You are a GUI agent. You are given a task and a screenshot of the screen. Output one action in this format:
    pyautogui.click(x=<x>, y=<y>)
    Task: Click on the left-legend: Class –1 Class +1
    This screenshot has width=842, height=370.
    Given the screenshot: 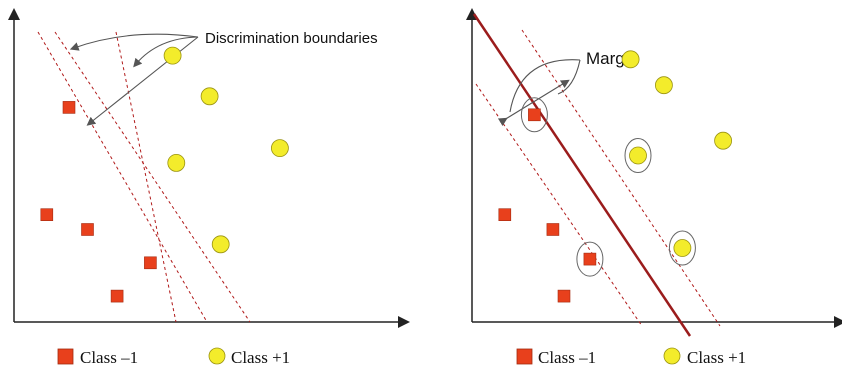 What is the action you would take?
    pyautogui.click(x=173, y=357)
    